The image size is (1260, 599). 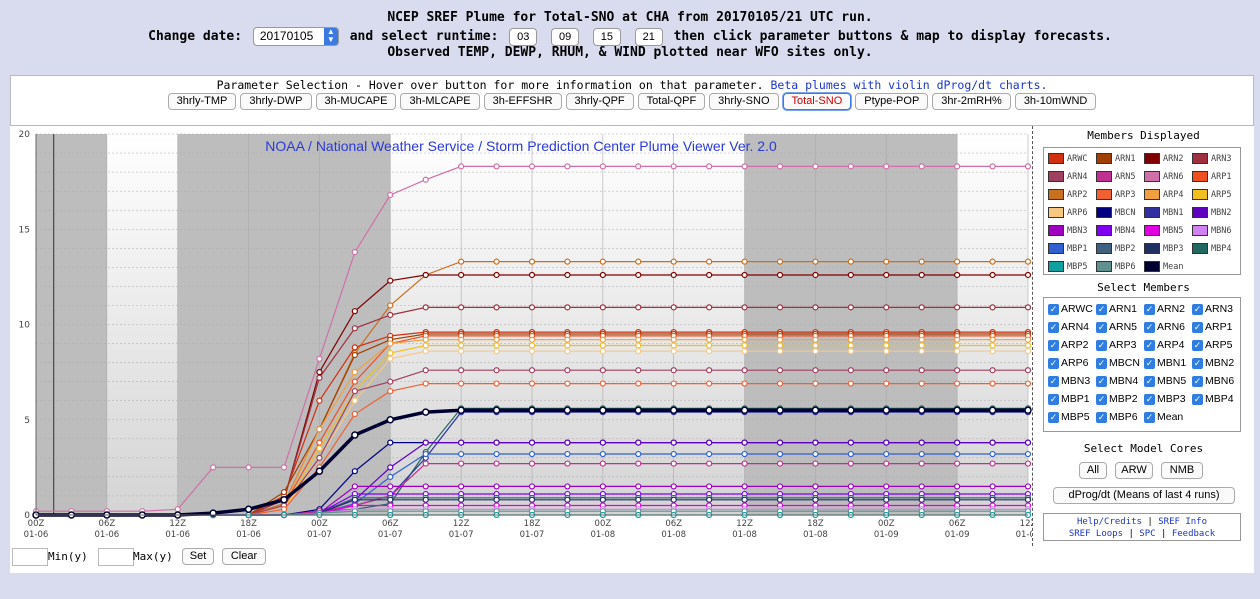 What do you see at coordinates (1163, 417) in the screenshot?
I see `member-checkbox-mean: ✓ Mean` at bounding box center [1163, 417].